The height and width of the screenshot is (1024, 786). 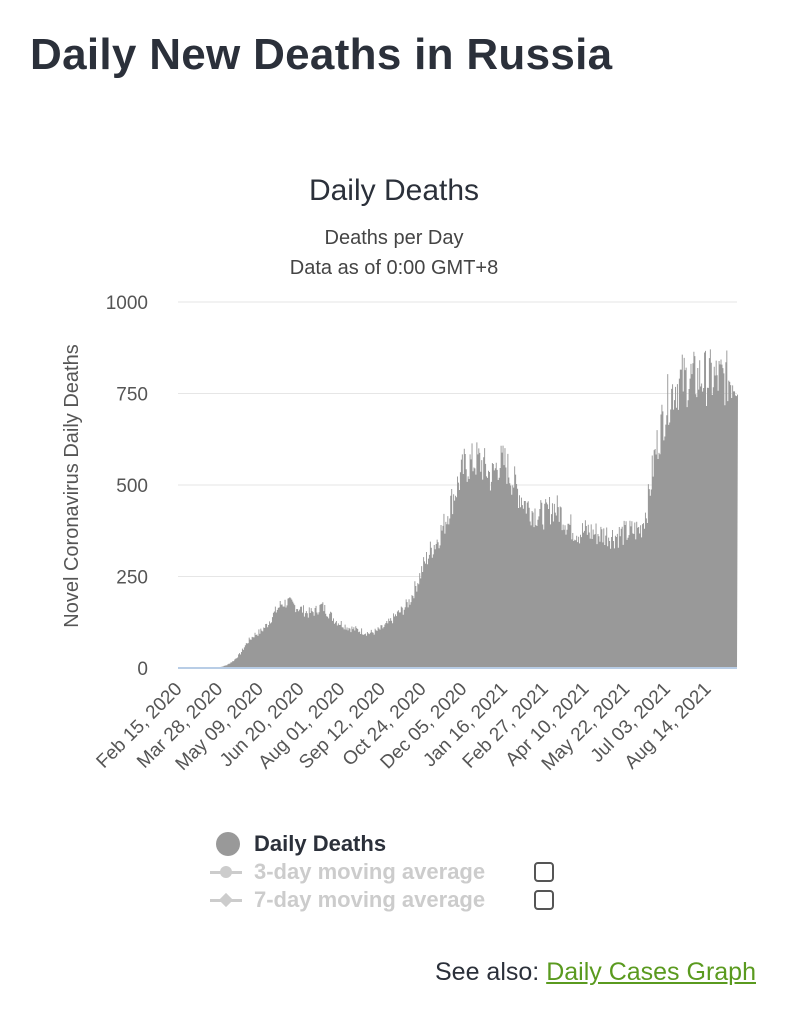 I want to click on page-title: Daily New Deaths in Russia, so click(x=321, y=54).